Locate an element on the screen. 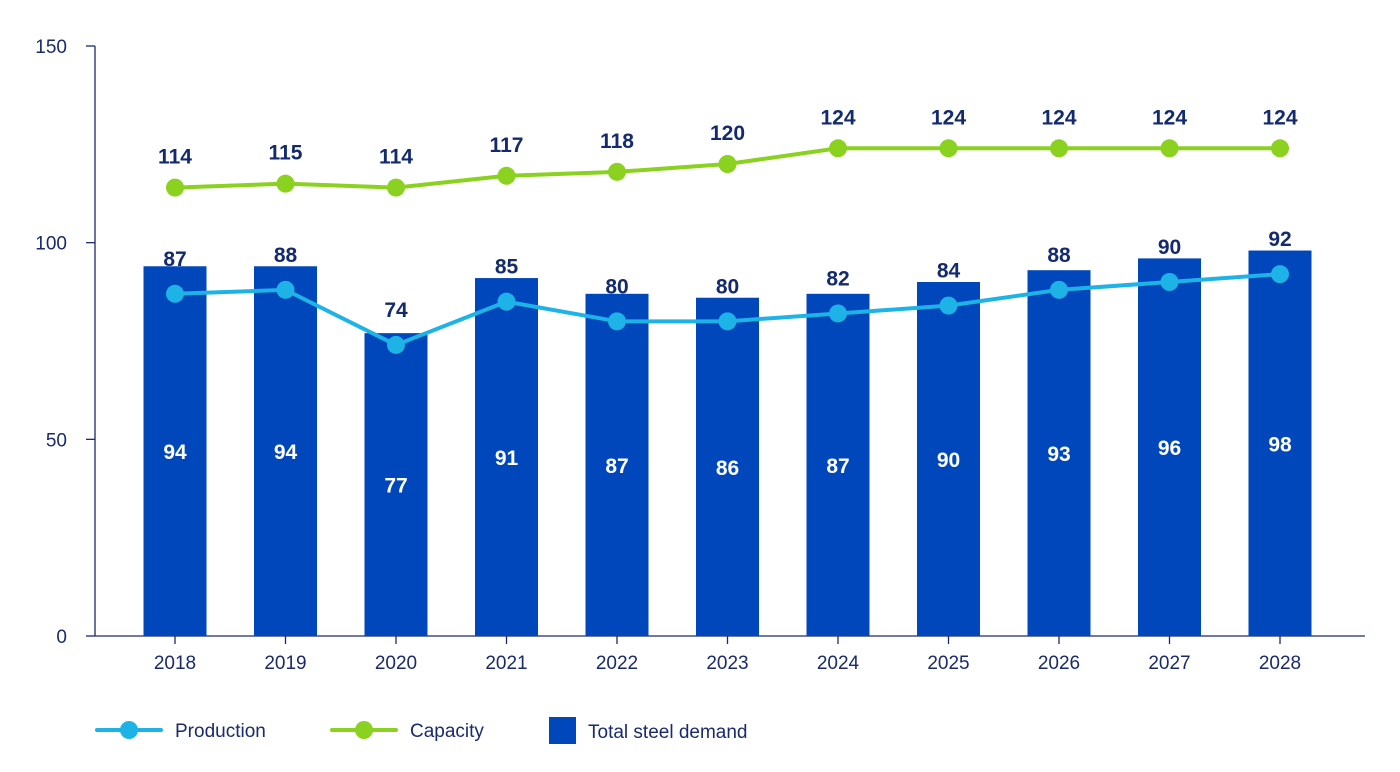  bar-value-label: 93 is located at coordinates (1058, 454).